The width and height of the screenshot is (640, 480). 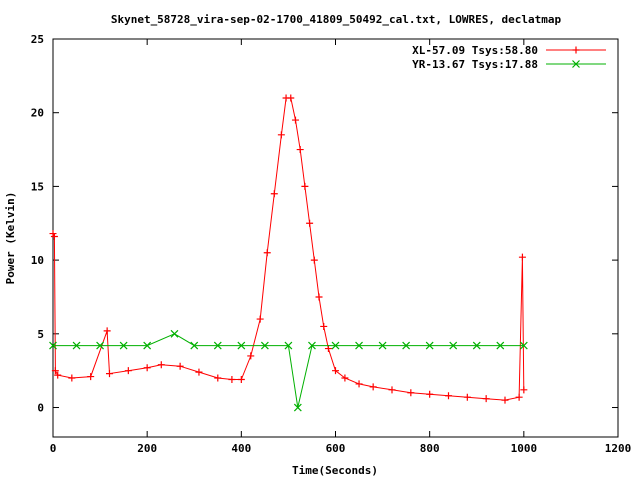 What do you see at coordinates (37, 39) in the screenshot?
I see `y-tick-label: 25` at bounding box center [37, 39].